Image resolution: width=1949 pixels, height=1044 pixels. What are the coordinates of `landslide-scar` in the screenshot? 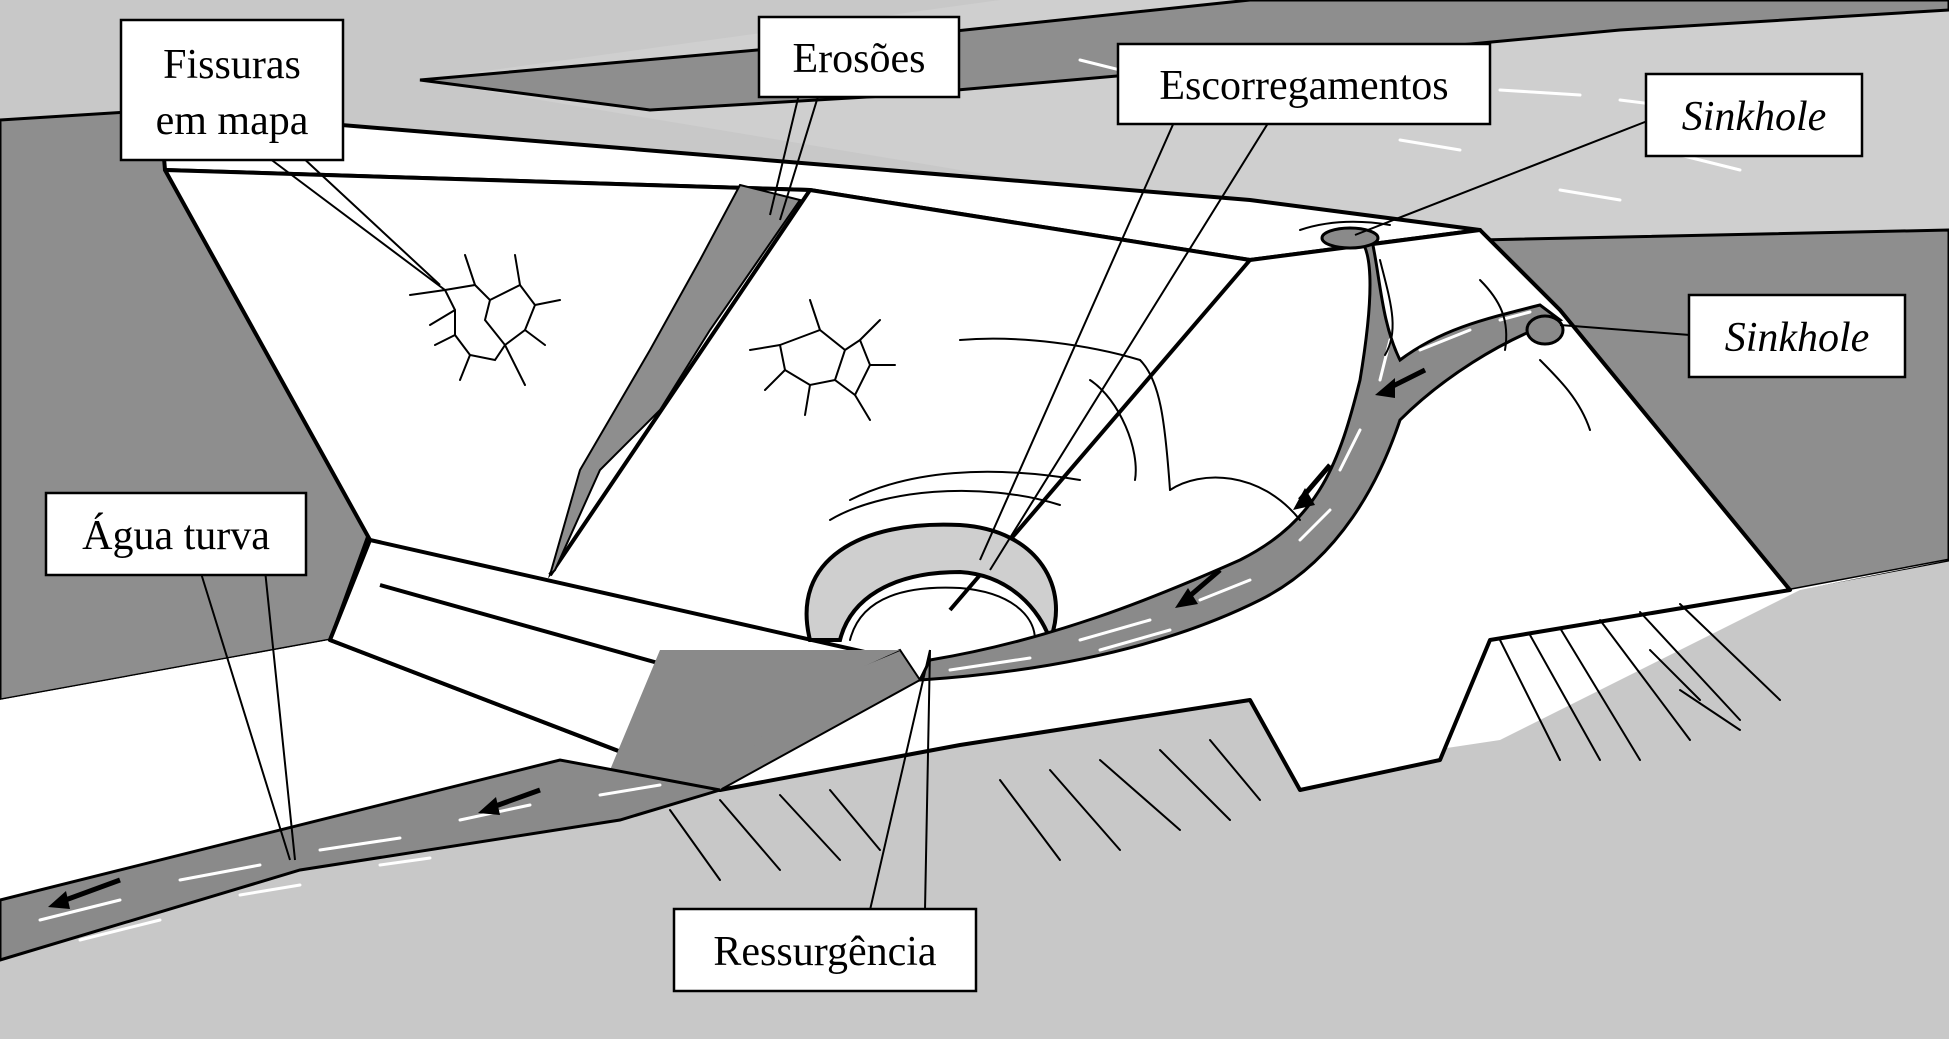 It's located at (931, 584).